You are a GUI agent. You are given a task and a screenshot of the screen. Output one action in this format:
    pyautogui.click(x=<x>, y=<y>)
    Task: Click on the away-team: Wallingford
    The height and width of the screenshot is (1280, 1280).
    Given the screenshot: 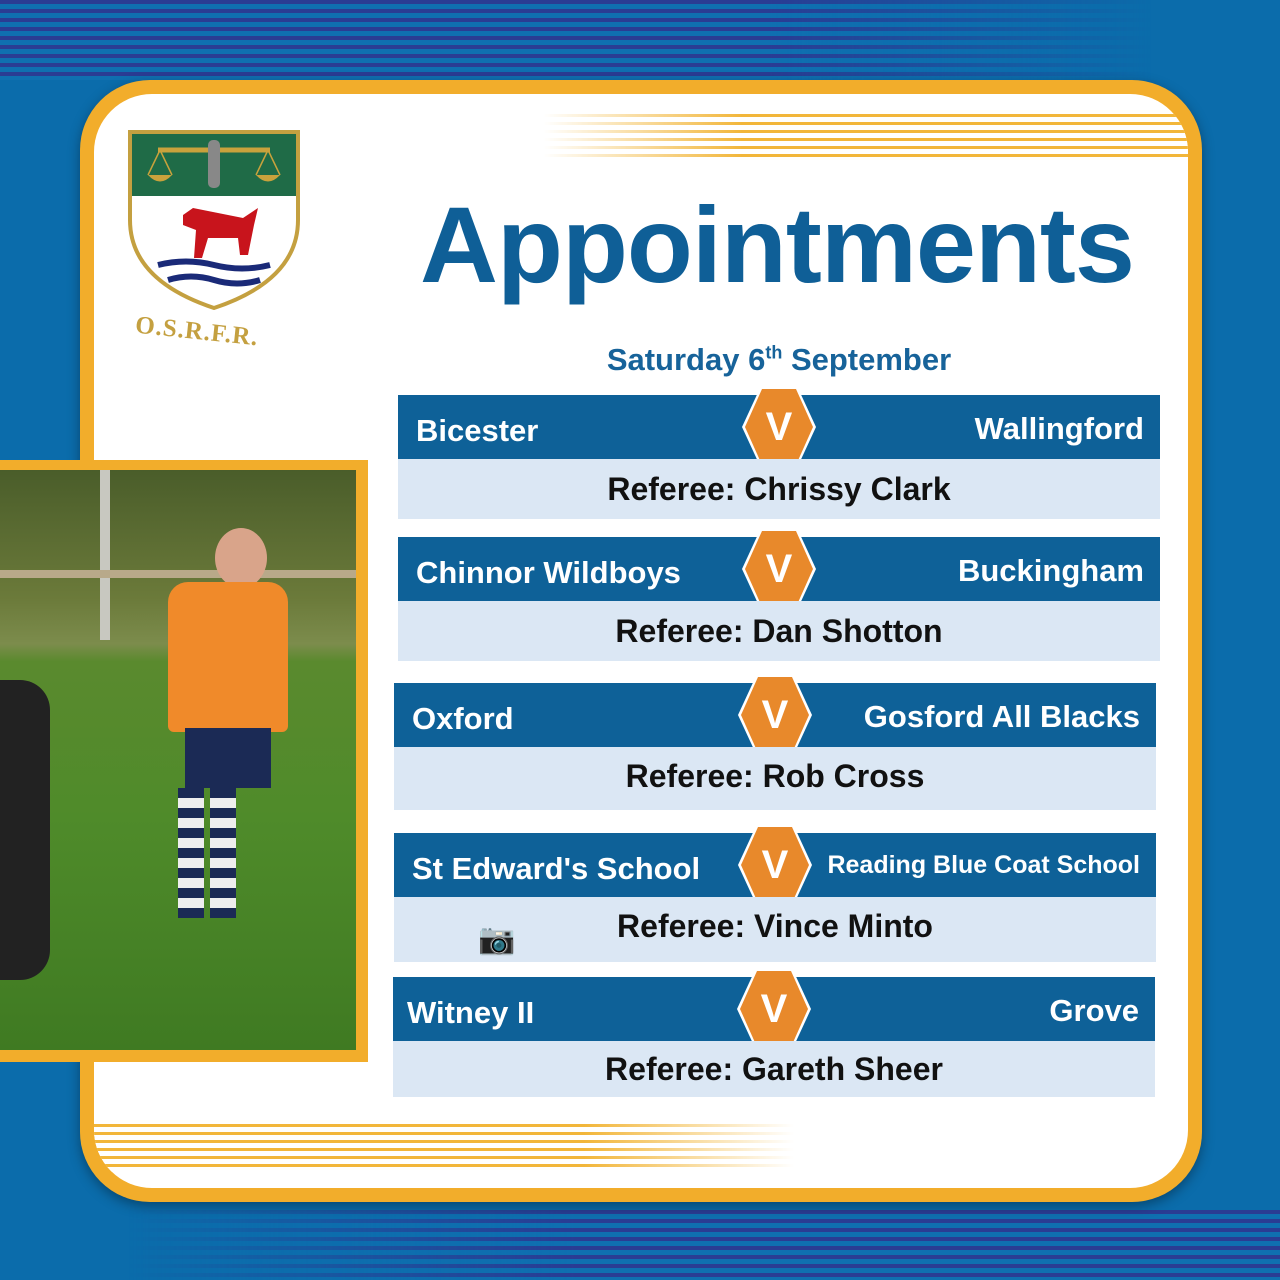 What is the action you would take?
    pyautogui.click(x=1059, y=428)
    